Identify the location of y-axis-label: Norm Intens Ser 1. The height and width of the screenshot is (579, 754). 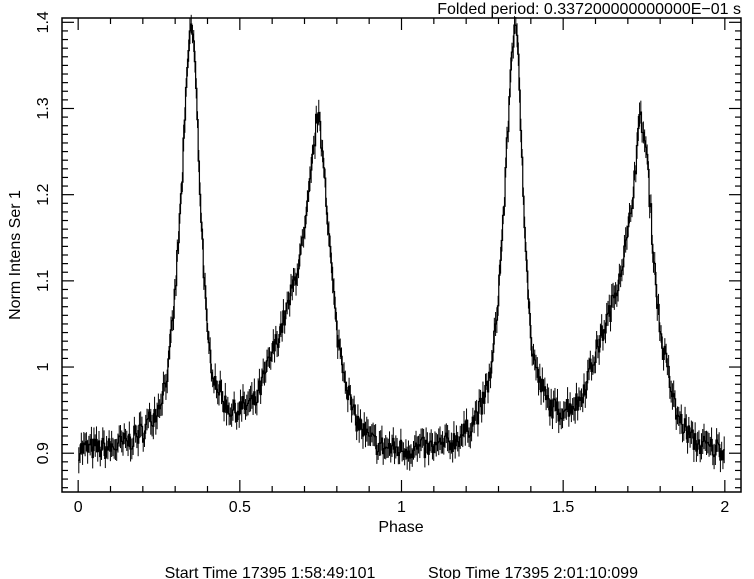
(15, 255).